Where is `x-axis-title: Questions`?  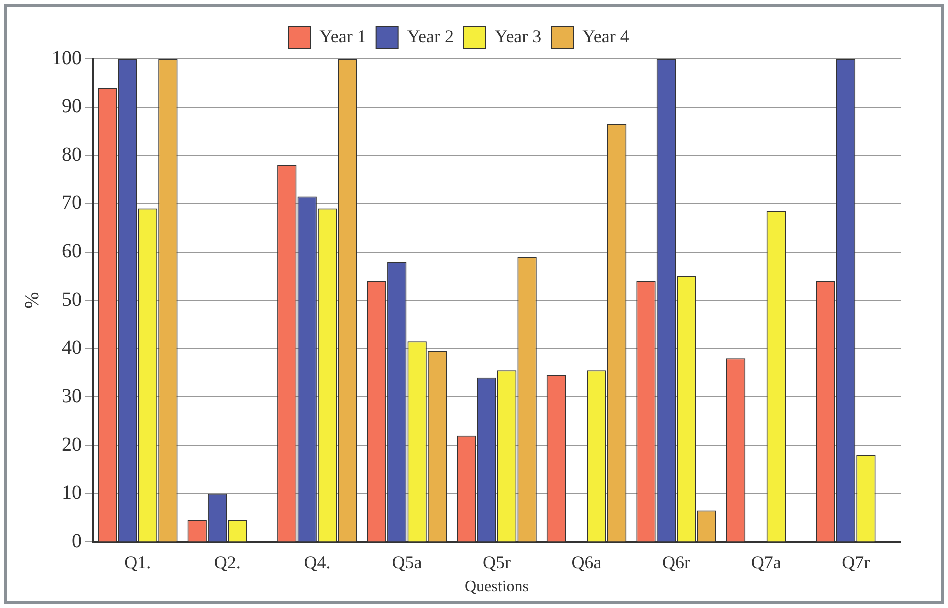 x-axis-title: Questions is located at coordinates (497, 587).